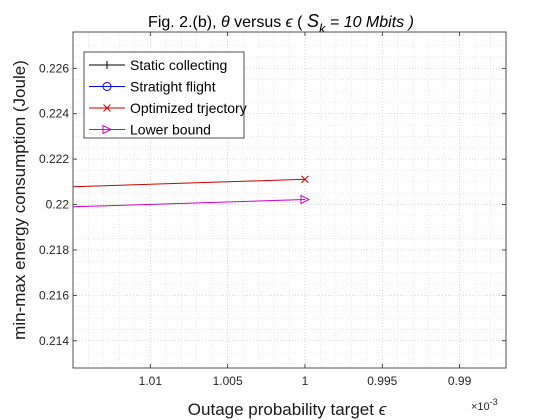 The image size is (560, 420). Describe the element at coordinates (170, 130) in the screenshot. I see `legend-label: Lower bound` at that location.